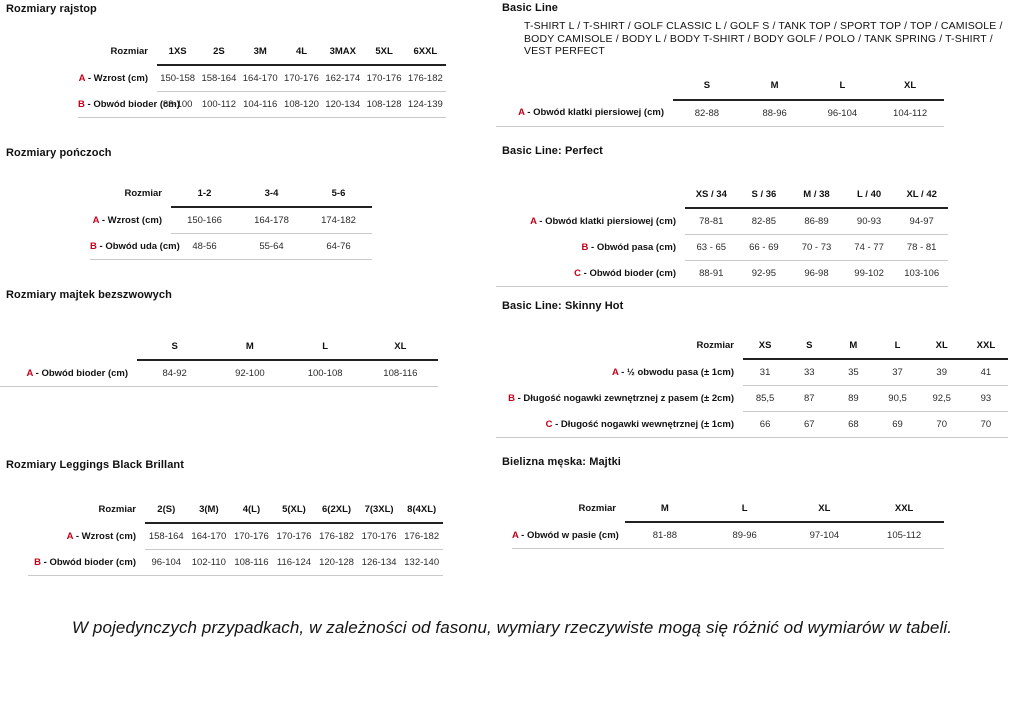  Describe the element at coordinates (765, 347) in the screenshot. I see `column-header: XS` at that location.